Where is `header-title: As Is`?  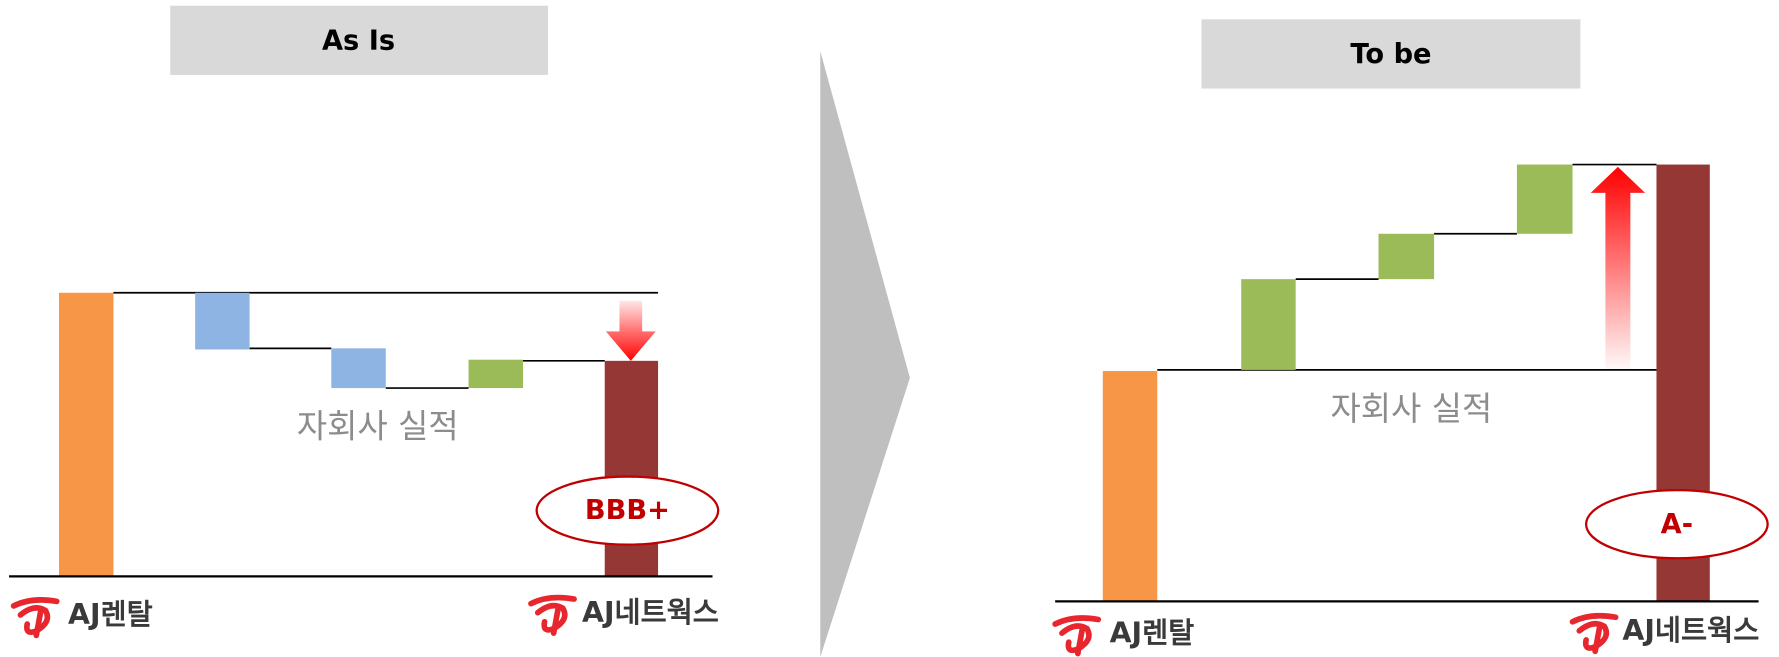
header-title: As Is is located at coordinates (358, 41).